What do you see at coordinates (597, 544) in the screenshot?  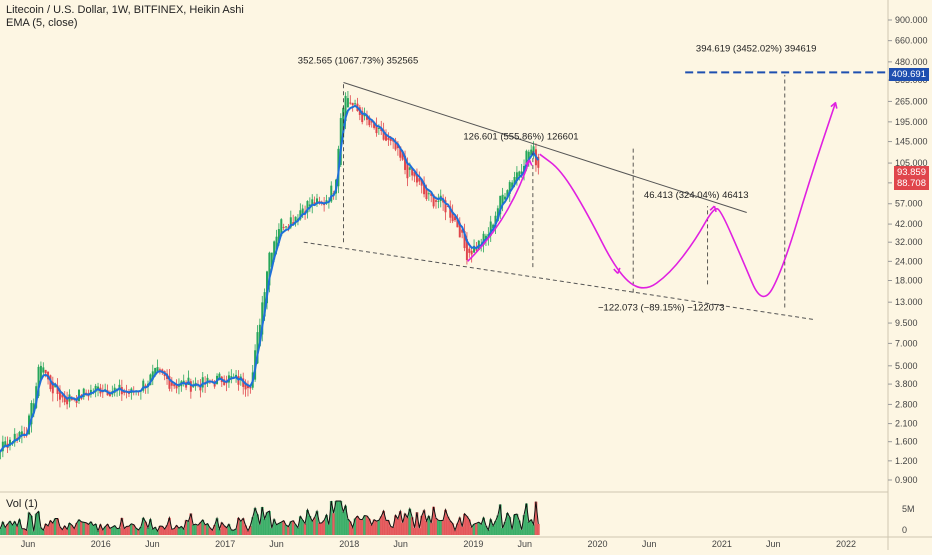 I see `x-tick-label: 2020` at bounding box center [597, 544].